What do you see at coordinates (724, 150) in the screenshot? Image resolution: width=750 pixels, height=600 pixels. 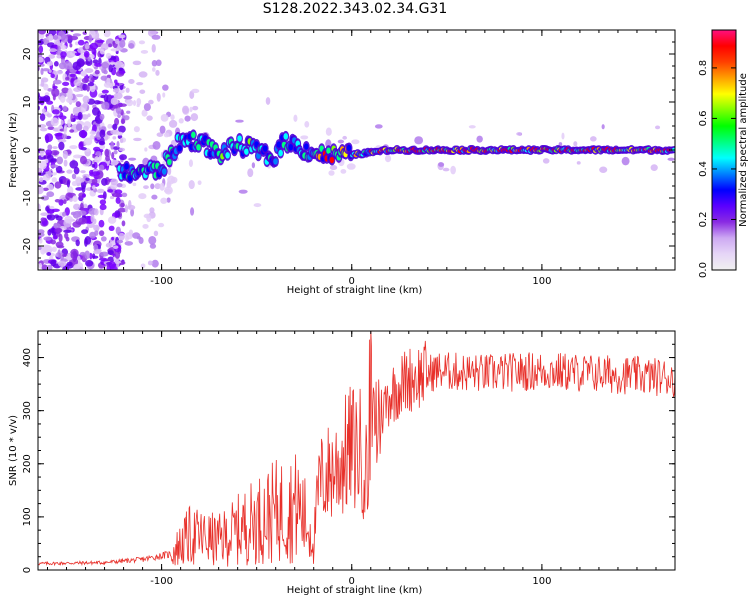 I see `colorbar` at bounding box center [724, 150].